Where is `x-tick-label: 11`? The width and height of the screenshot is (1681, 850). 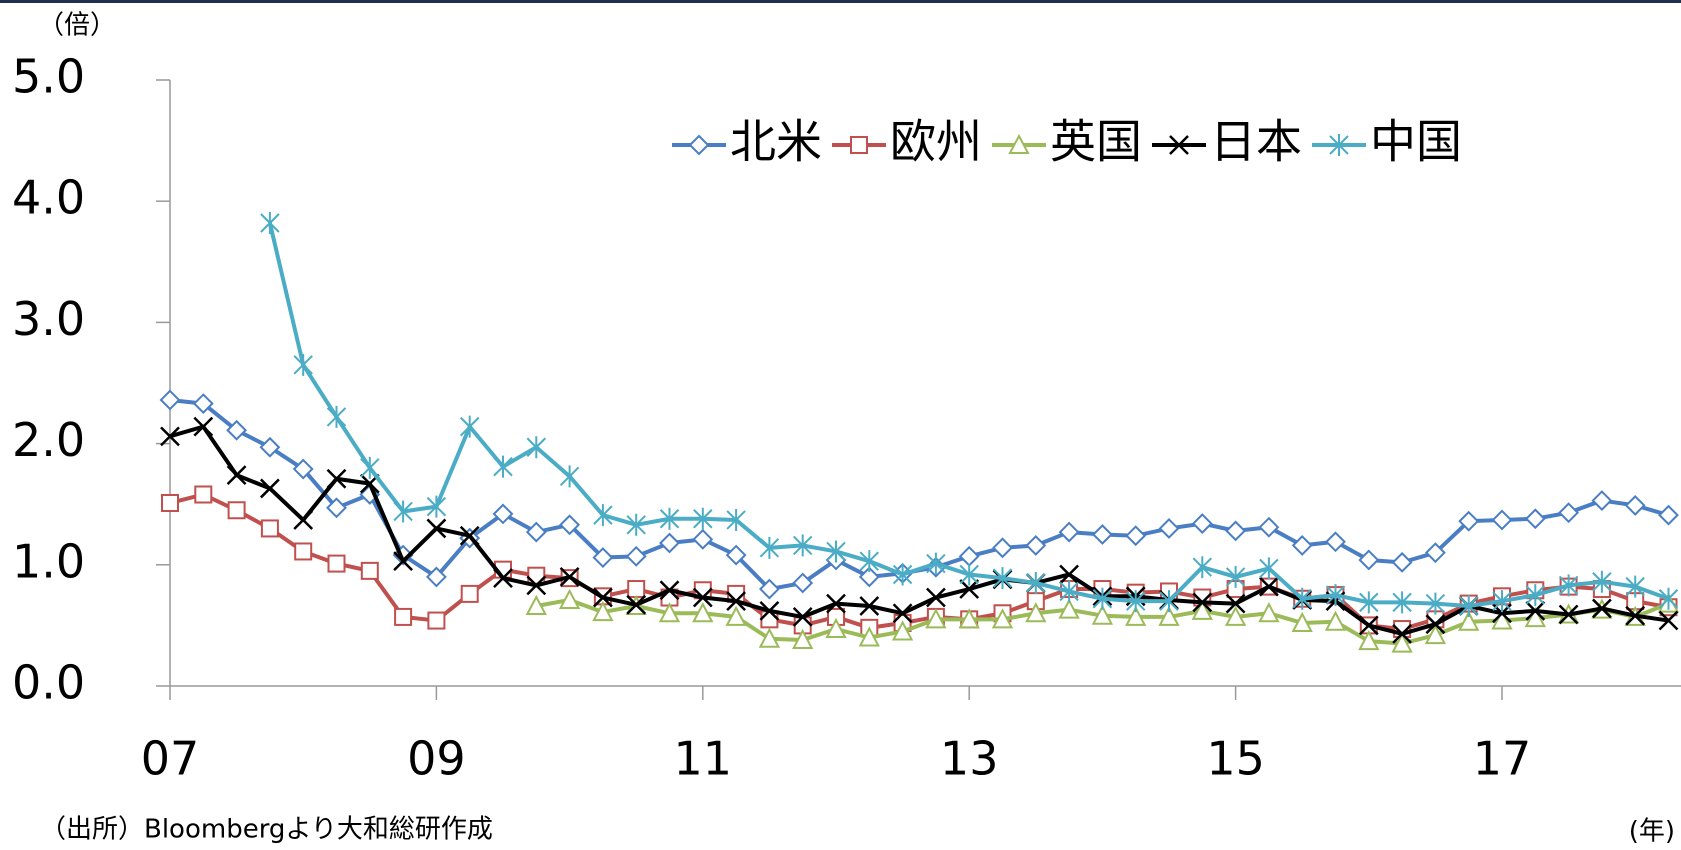
x-tick-label: 11 is located at coordinates (703, 759).